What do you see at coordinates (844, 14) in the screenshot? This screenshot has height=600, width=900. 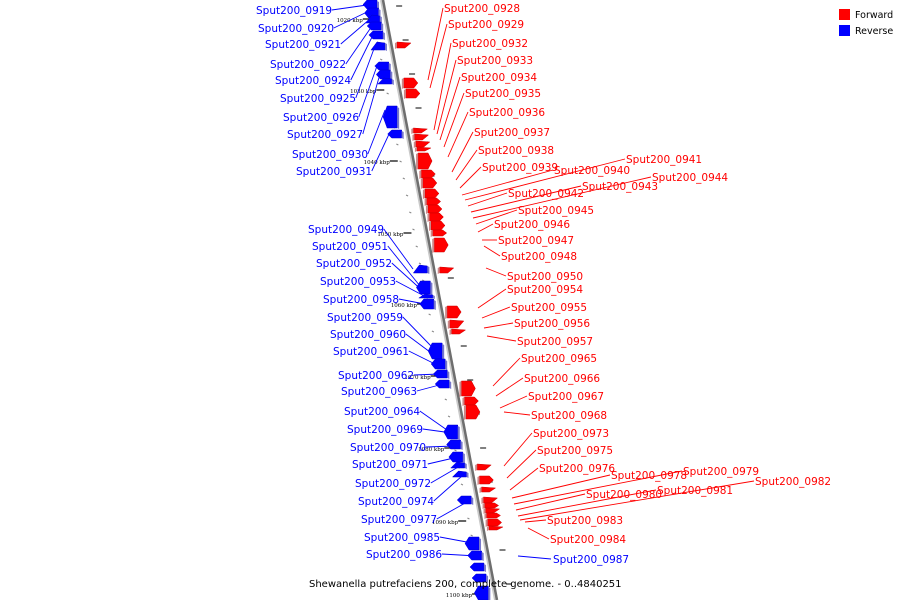 I see `legend-forward-swatch` at bounding box center [844, 14].